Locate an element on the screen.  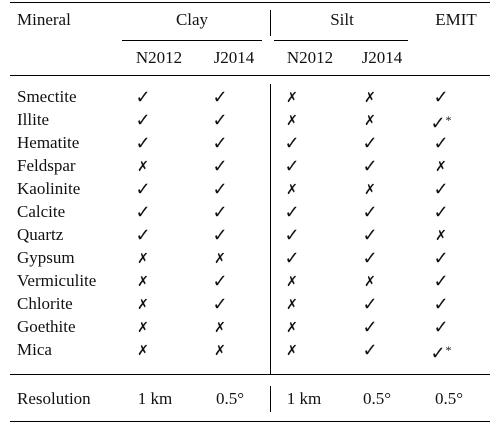
header-silt-n2012: N2012 is located at coordinates (310, 57).